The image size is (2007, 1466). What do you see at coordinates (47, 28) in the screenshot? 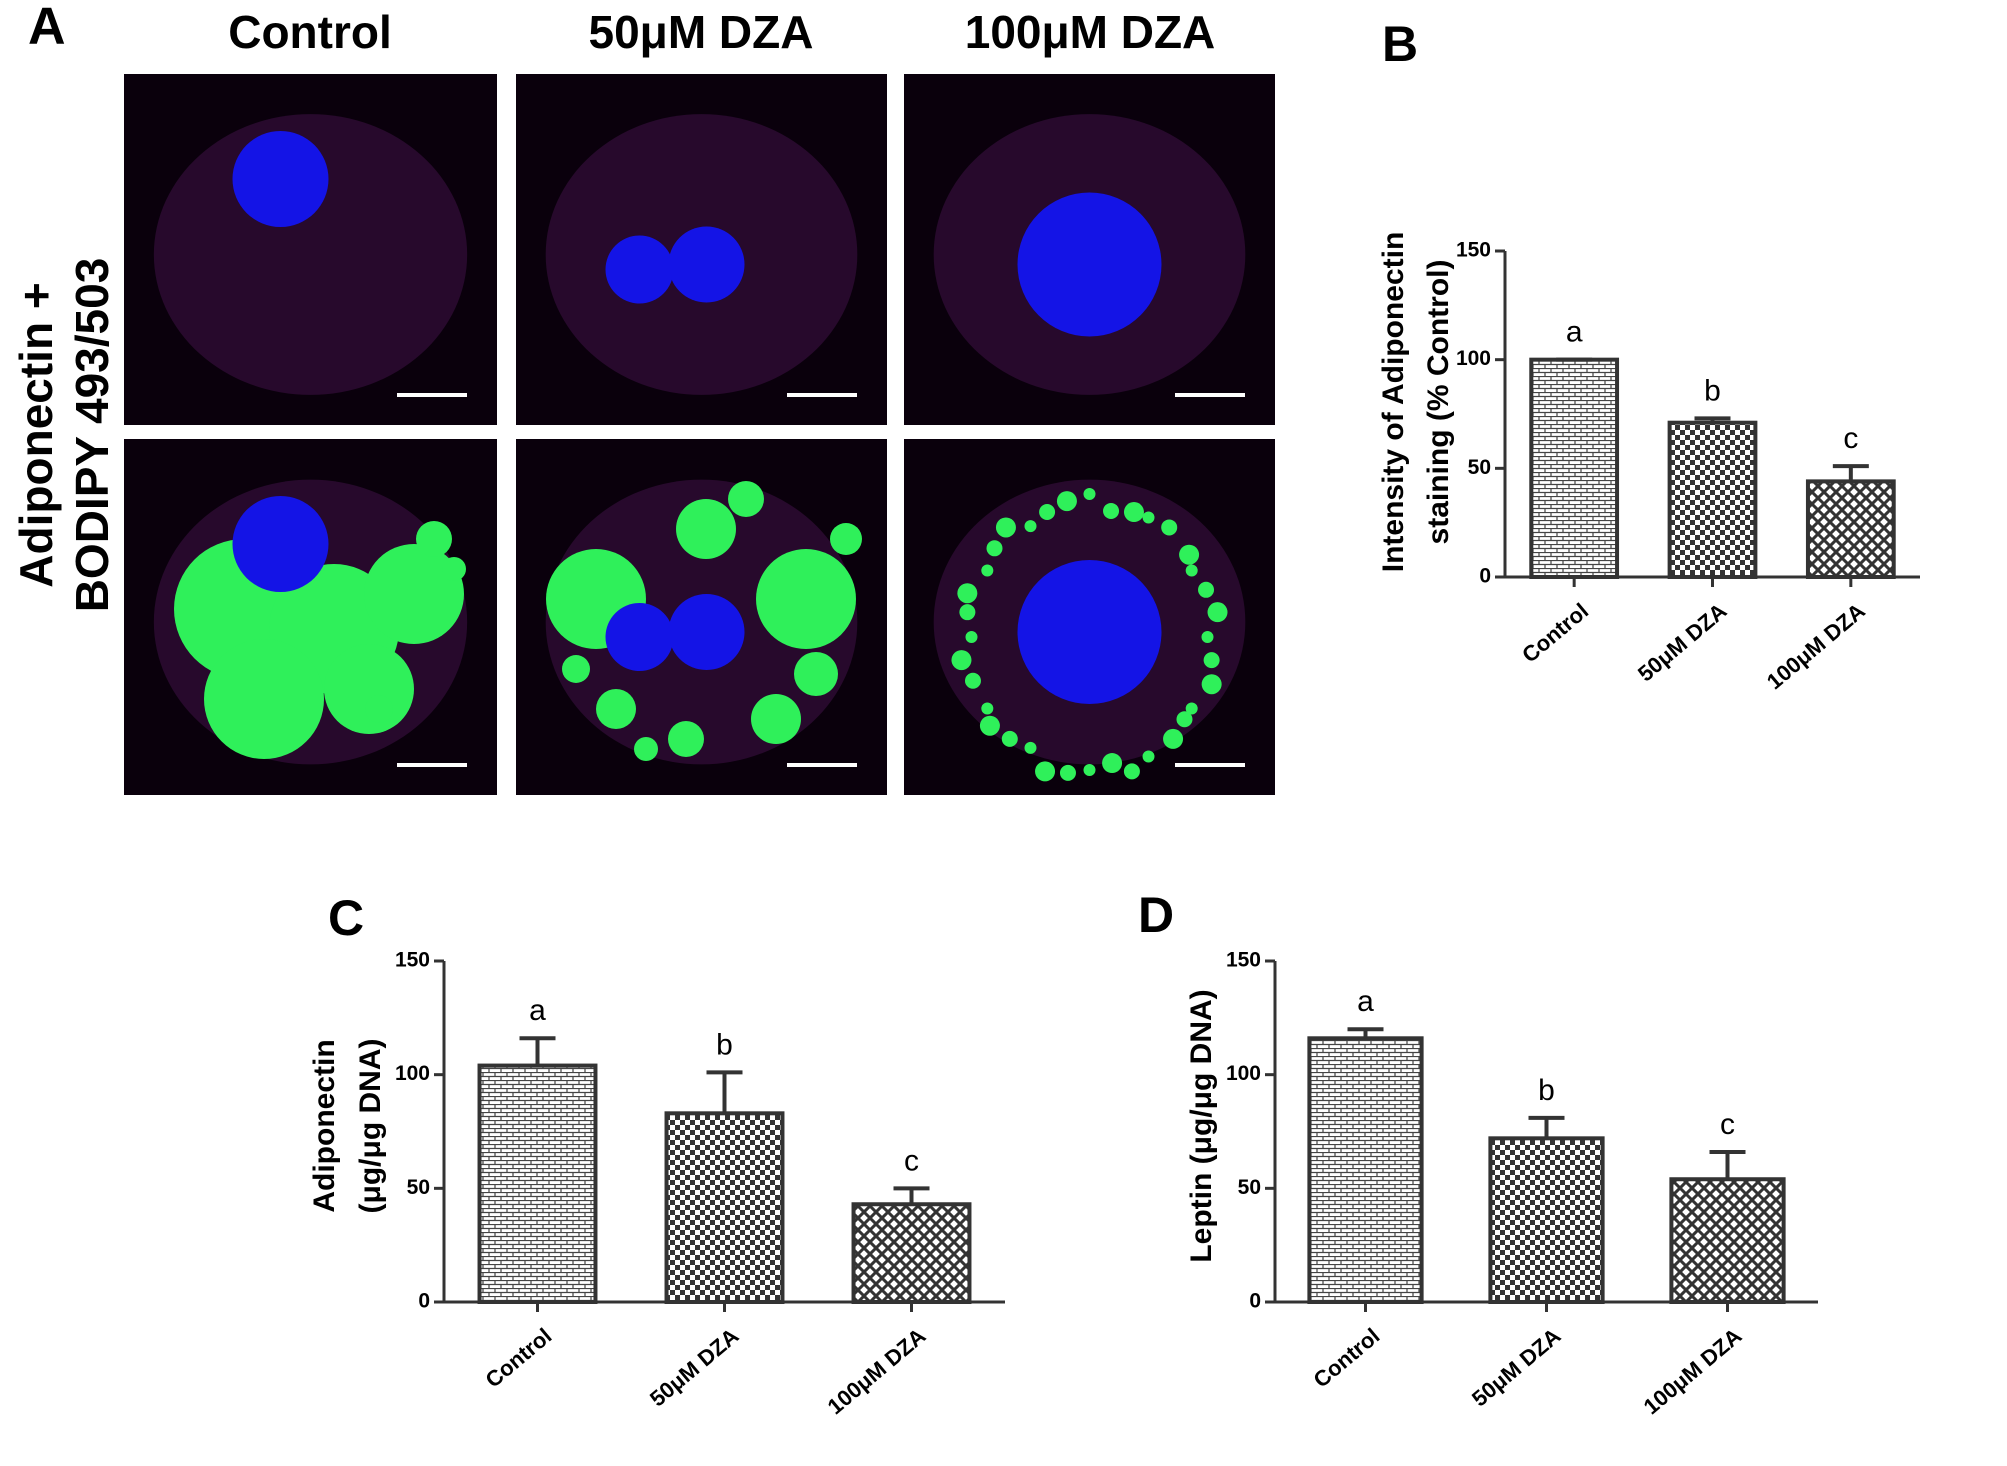
I see `panel-label: A` at bounding box center [47, 28].